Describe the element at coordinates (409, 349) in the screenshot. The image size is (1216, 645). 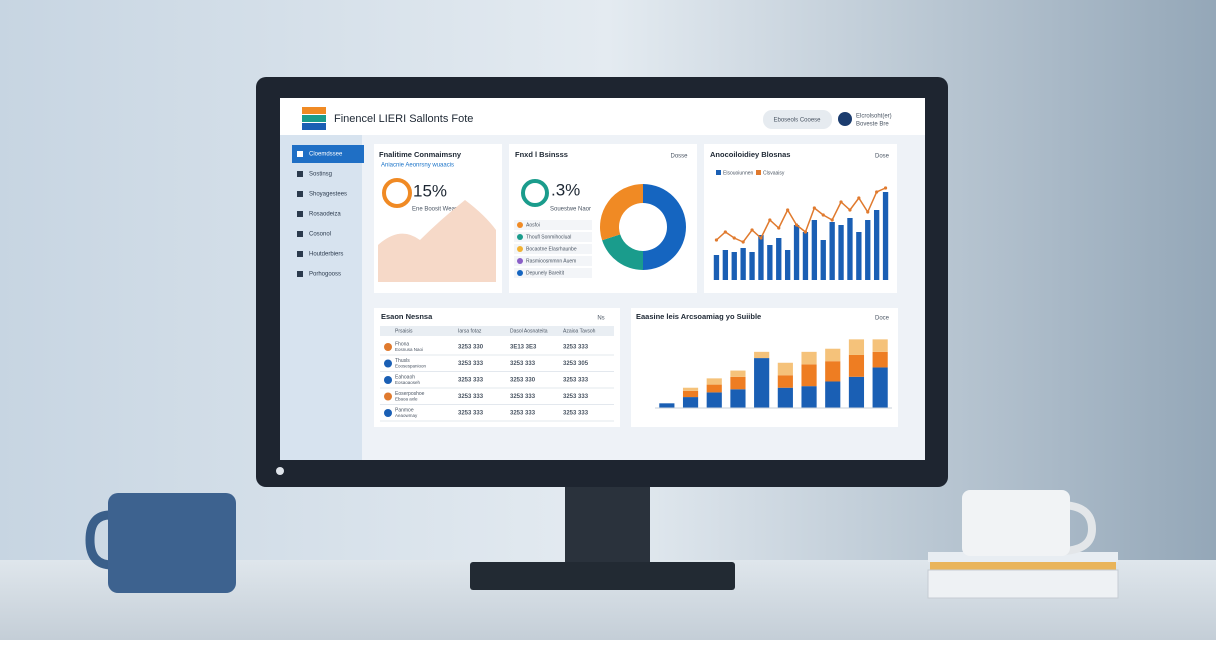
I see `row-sub: Eosnusa Naoi` at that location.